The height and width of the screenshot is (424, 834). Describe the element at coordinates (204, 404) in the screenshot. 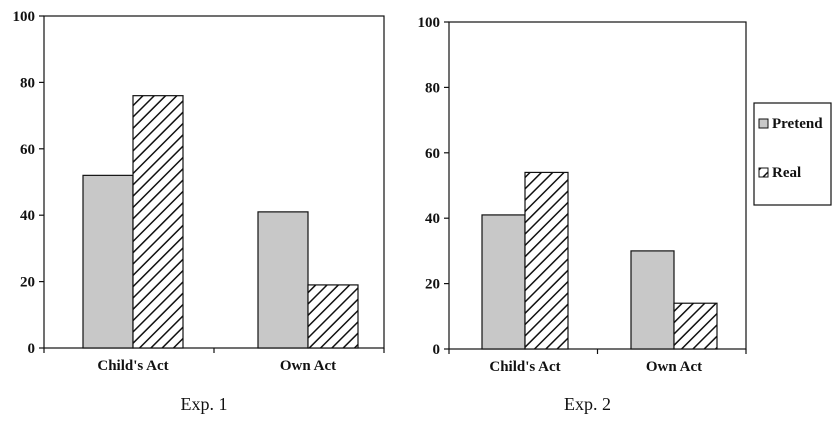

I see `chart-caption: Exp. 1` at that location.